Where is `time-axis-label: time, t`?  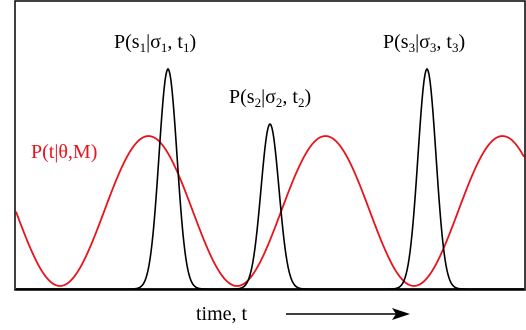 time-axis-label: time, t is located at coordinates (222, 314).